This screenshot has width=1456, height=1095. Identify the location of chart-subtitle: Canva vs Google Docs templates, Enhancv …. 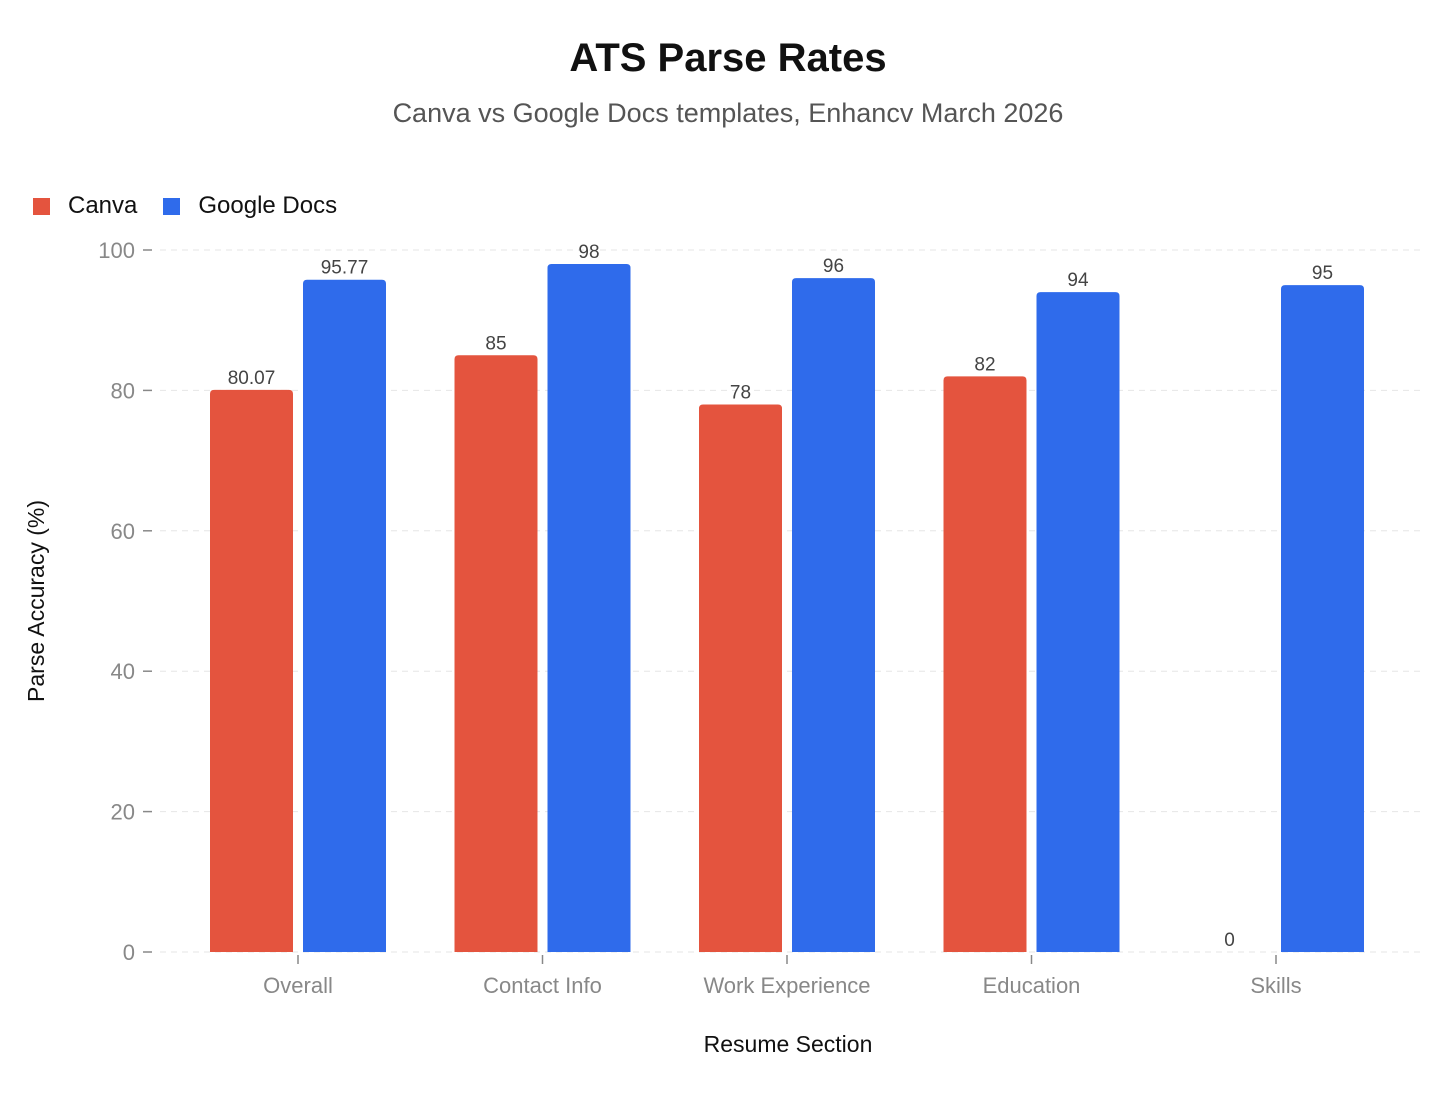
(728, 113).